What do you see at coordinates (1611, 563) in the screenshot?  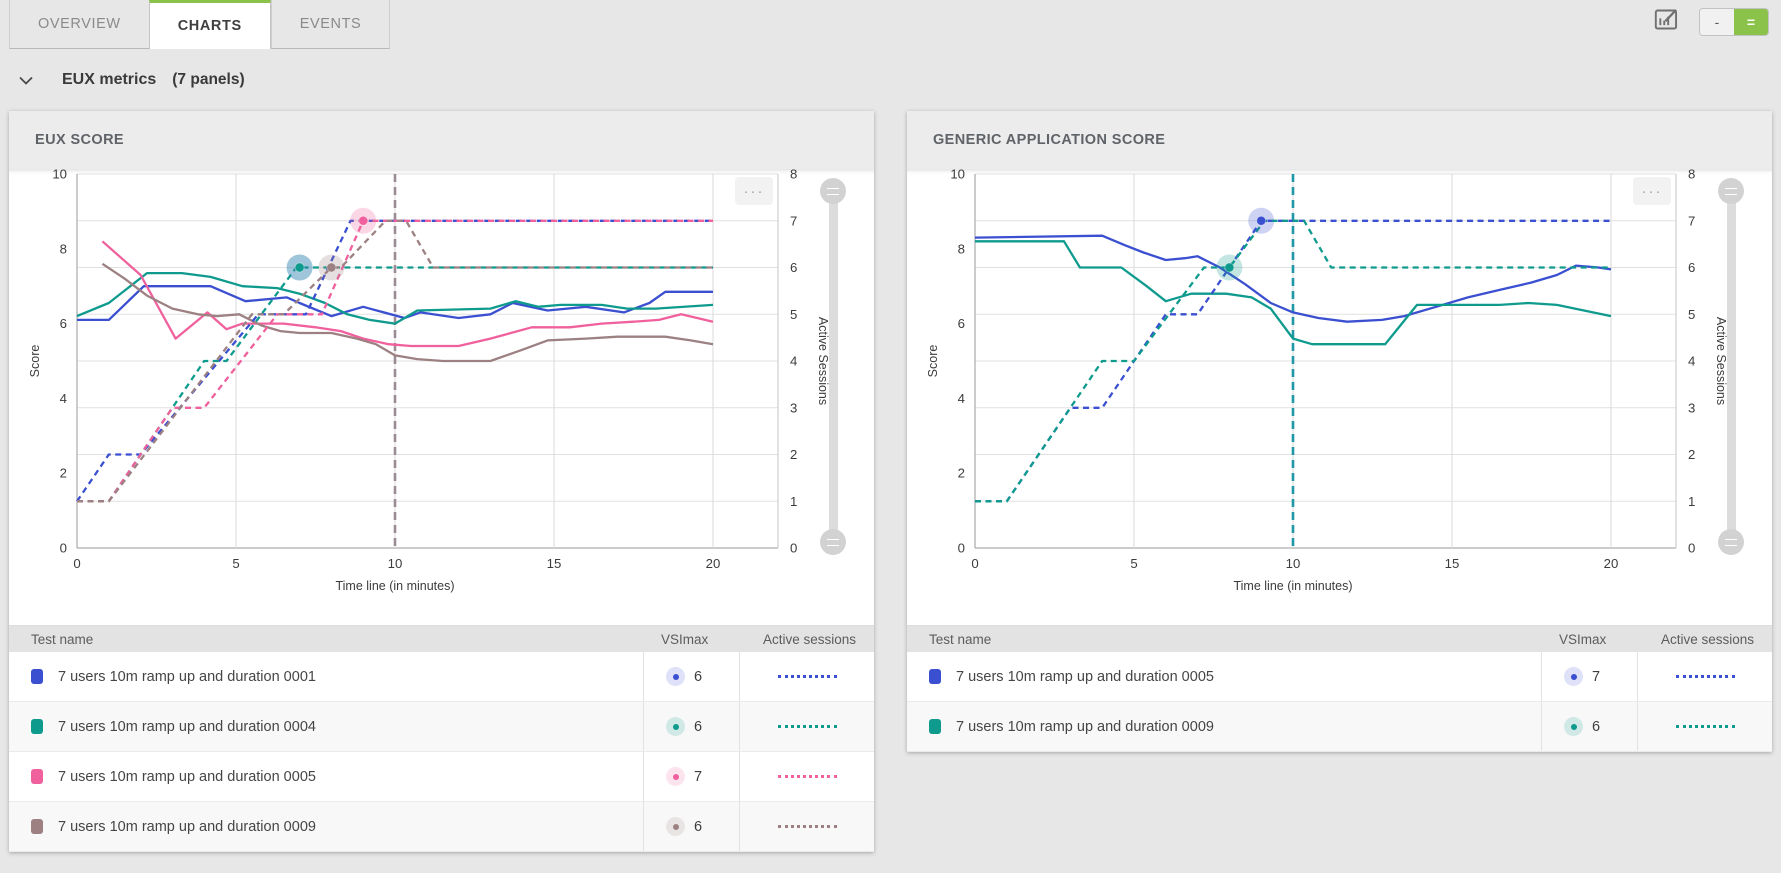 I see `svg-text: 20` at bounding box center [1611, 563].